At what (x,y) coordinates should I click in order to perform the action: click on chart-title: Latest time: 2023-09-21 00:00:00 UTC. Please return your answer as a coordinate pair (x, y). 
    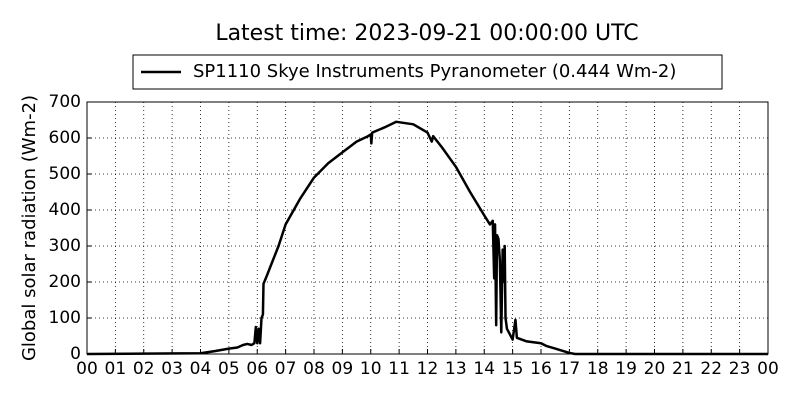
    Looking at the image, I should click on (426, 33).